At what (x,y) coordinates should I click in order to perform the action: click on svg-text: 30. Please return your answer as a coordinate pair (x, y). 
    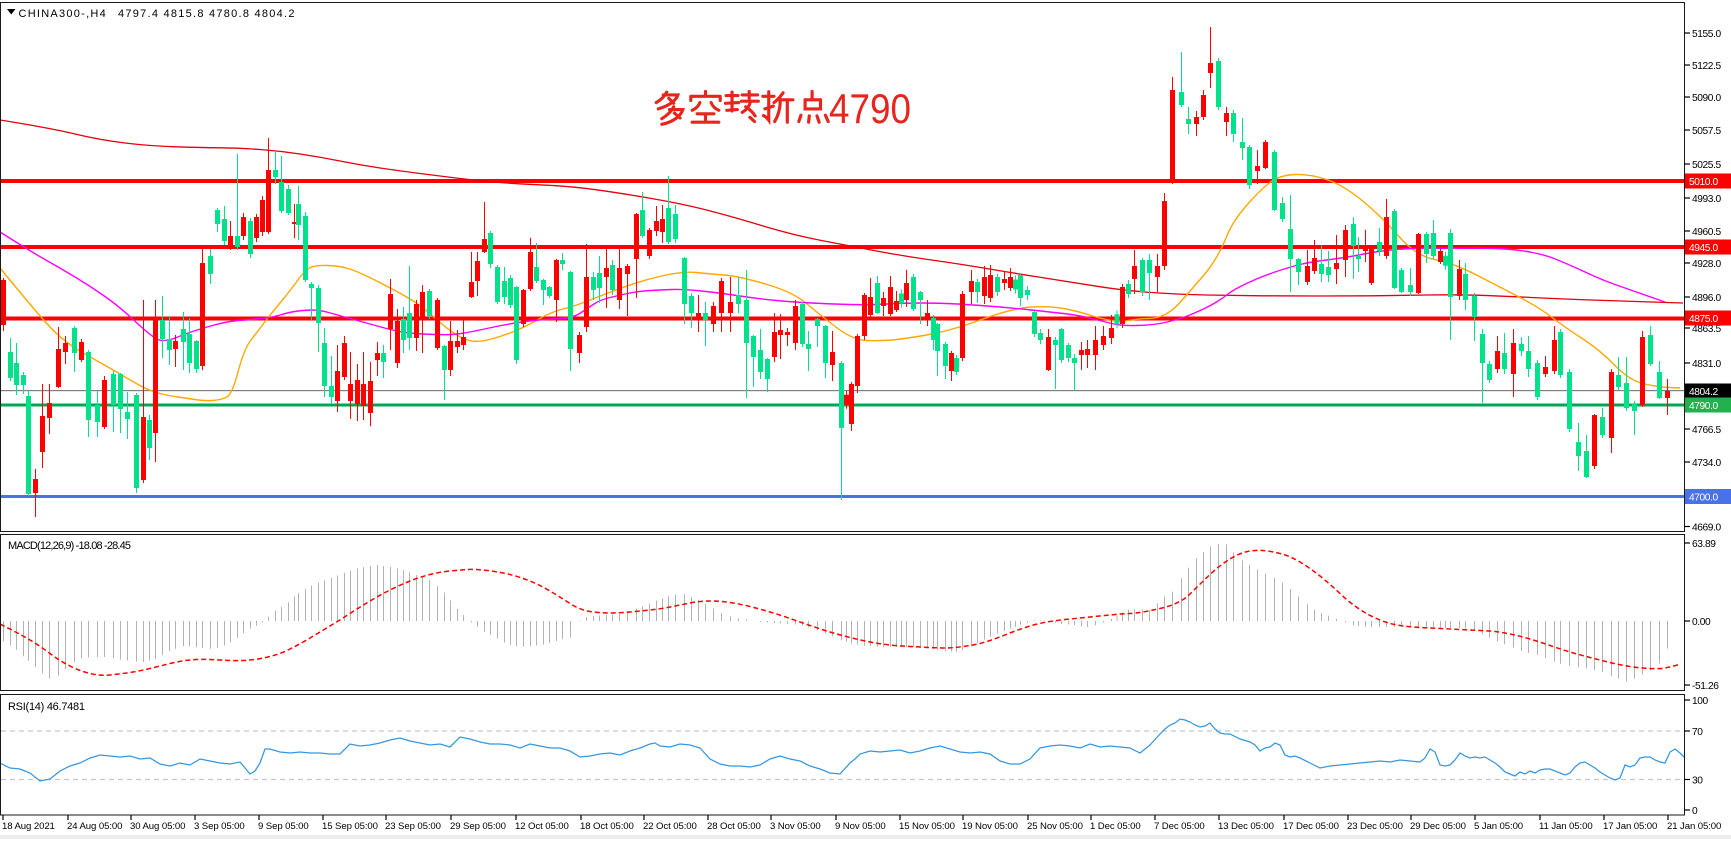
    Looking at the image, I should click on (1697, 780).